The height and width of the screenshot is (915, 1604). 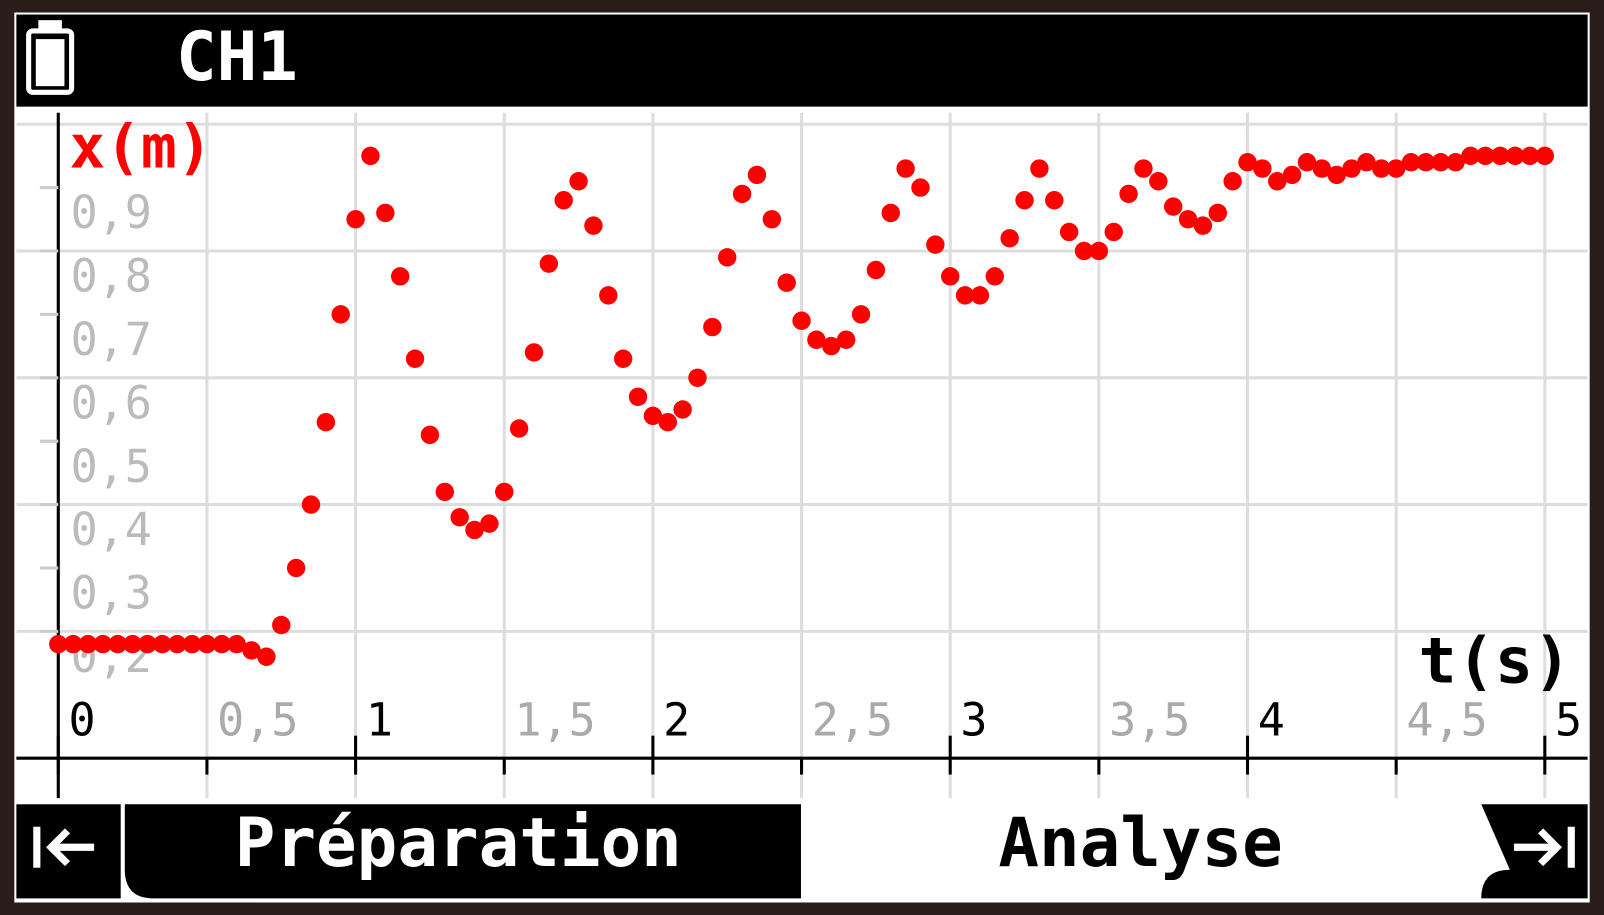 What do you see at coordinates (237, 56) in the screenshot?
I see `channel-title: CH1` at bounding box center [237, 56].